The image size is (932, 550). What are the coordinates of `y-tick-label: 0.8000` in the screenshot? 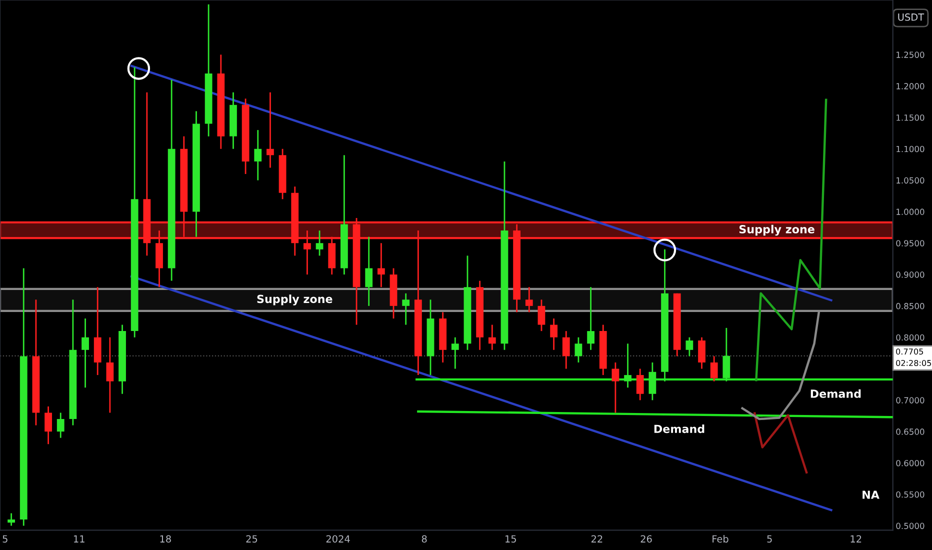 It's located at (910, 337).